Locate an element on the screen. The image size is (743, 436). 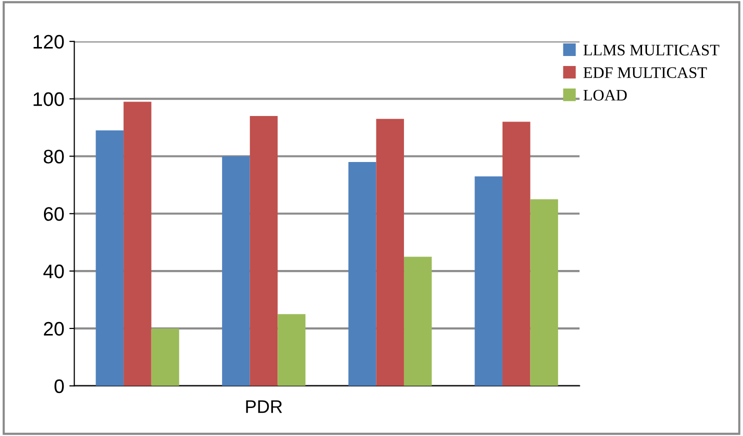
legend-label: LOAD is located at coordinates (605, 95).